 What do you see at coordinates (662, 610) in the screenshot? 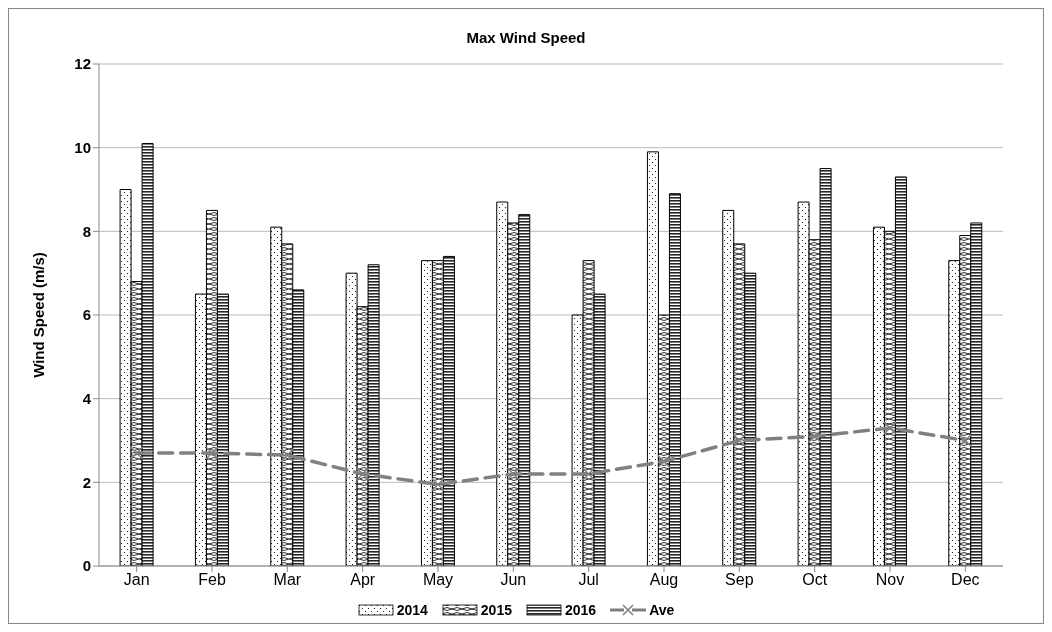
I see `legend-label: Ave` at bounding box center [662, 610].